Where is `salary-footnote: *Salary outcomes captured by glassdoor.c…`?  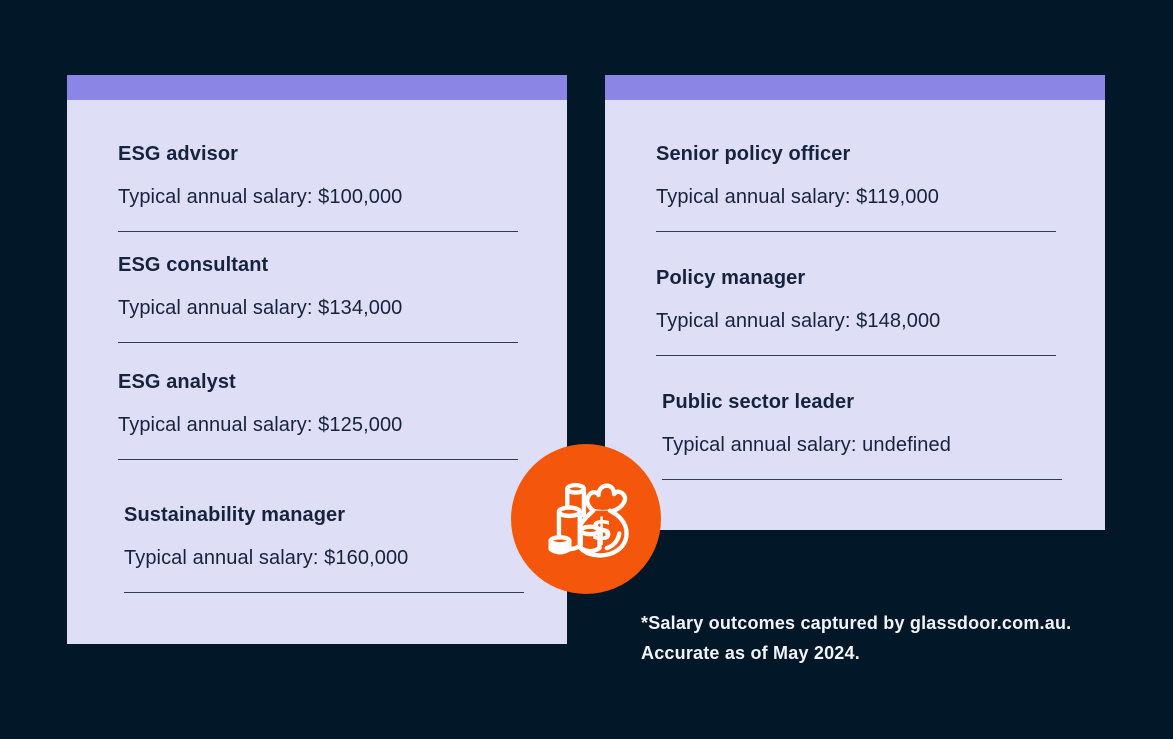 salary-footnote: *Salary outcomes captured by glassdoor.c… is located at coordinates (856, 638).